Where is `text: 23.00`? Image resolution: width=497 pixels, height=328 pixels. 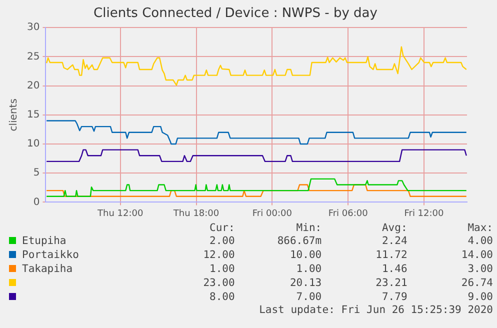
text: 23.00 is located at coordinates (219, 283).